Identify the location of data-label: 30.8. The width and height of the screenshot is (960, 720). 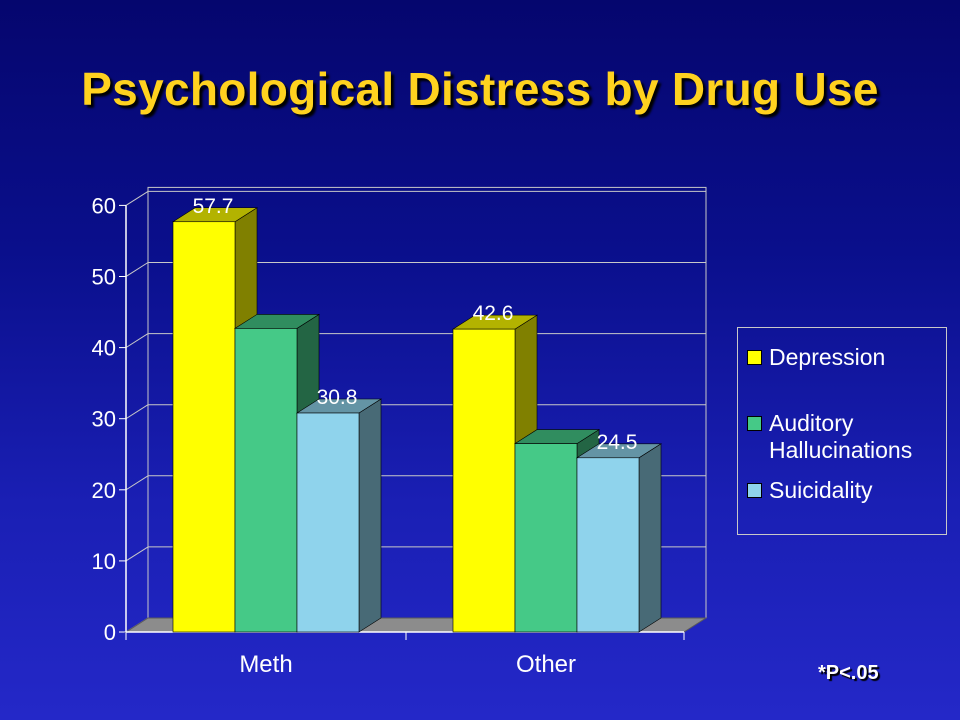
(337, 397).